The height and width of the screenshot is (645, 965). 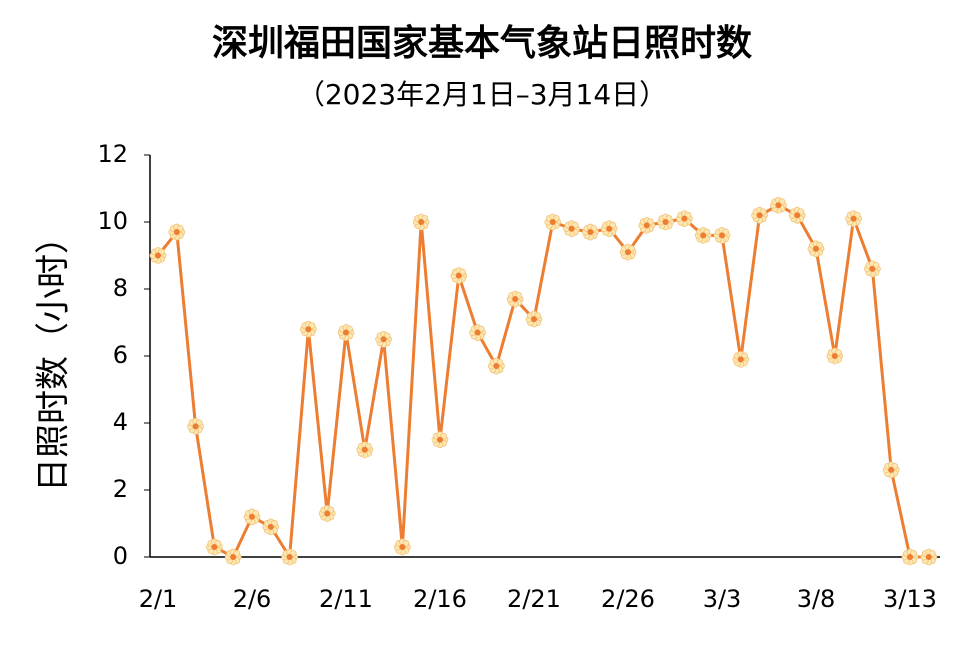 I want to click on x-tick-label: 2/11, so click(x=346, y=599).